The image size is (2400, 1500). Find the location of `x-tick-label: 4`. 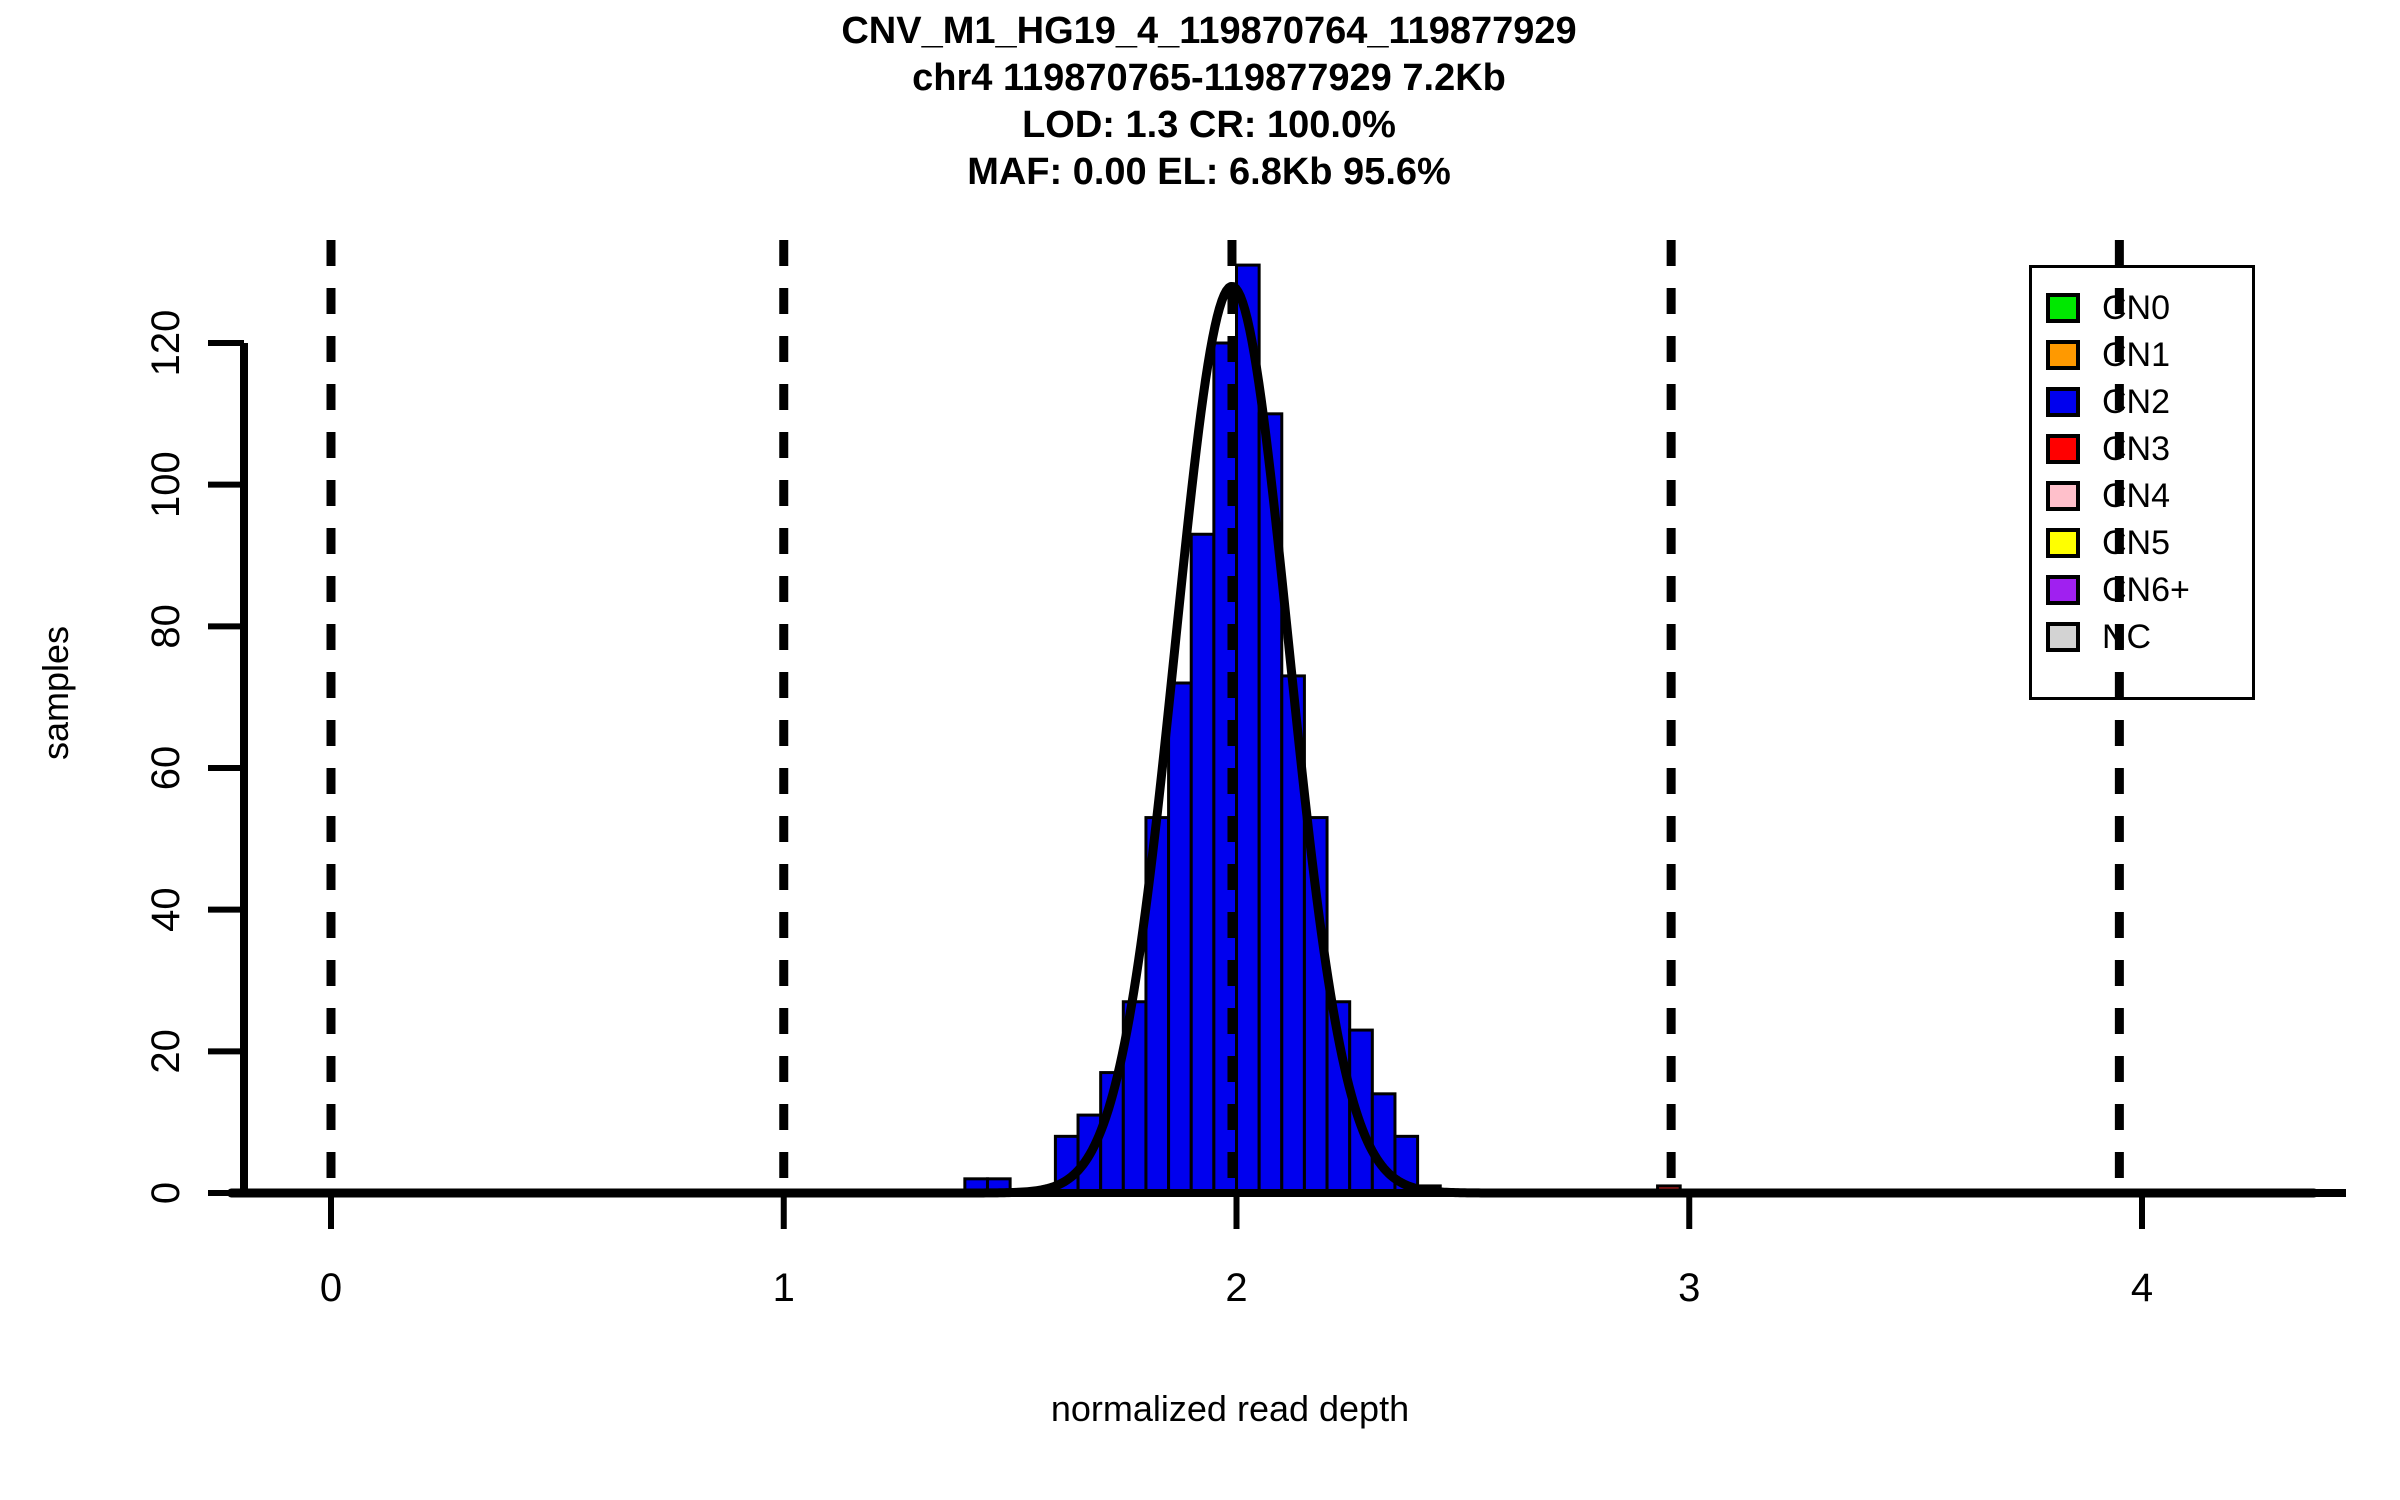

x-tick-label: 4 is located at coordinates (2142, 1288).